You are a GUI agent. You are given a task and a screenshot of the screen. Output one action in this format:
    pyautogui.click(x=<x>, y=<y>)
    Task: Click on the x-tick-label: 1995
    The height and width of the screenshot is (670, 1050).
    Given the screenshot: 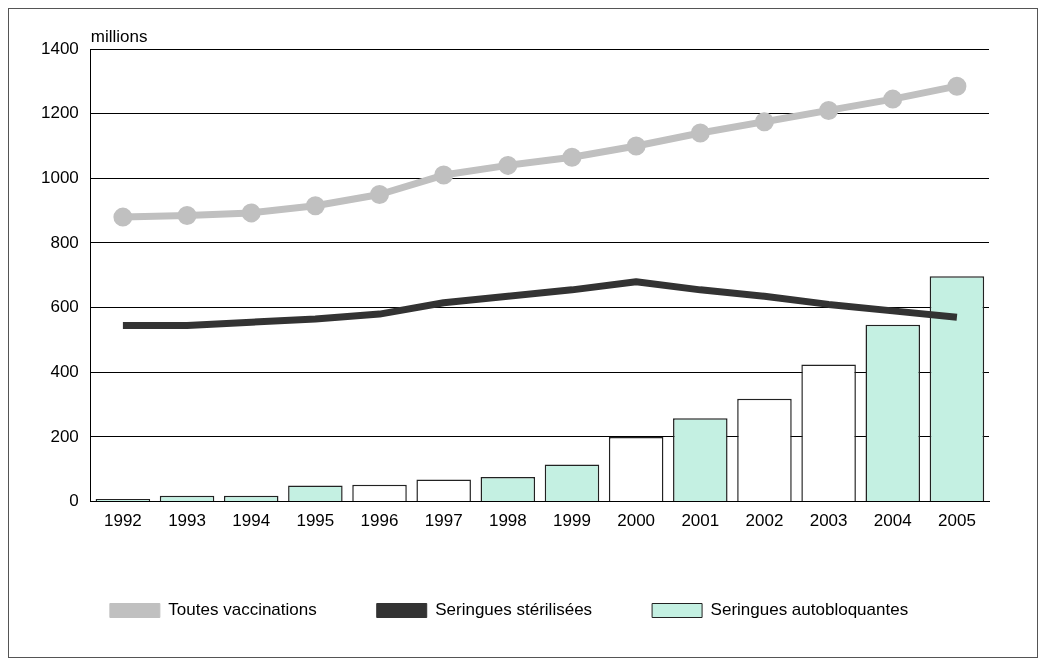 What is the action you would take?
    pyautogui.click(x=315, y=521)
    